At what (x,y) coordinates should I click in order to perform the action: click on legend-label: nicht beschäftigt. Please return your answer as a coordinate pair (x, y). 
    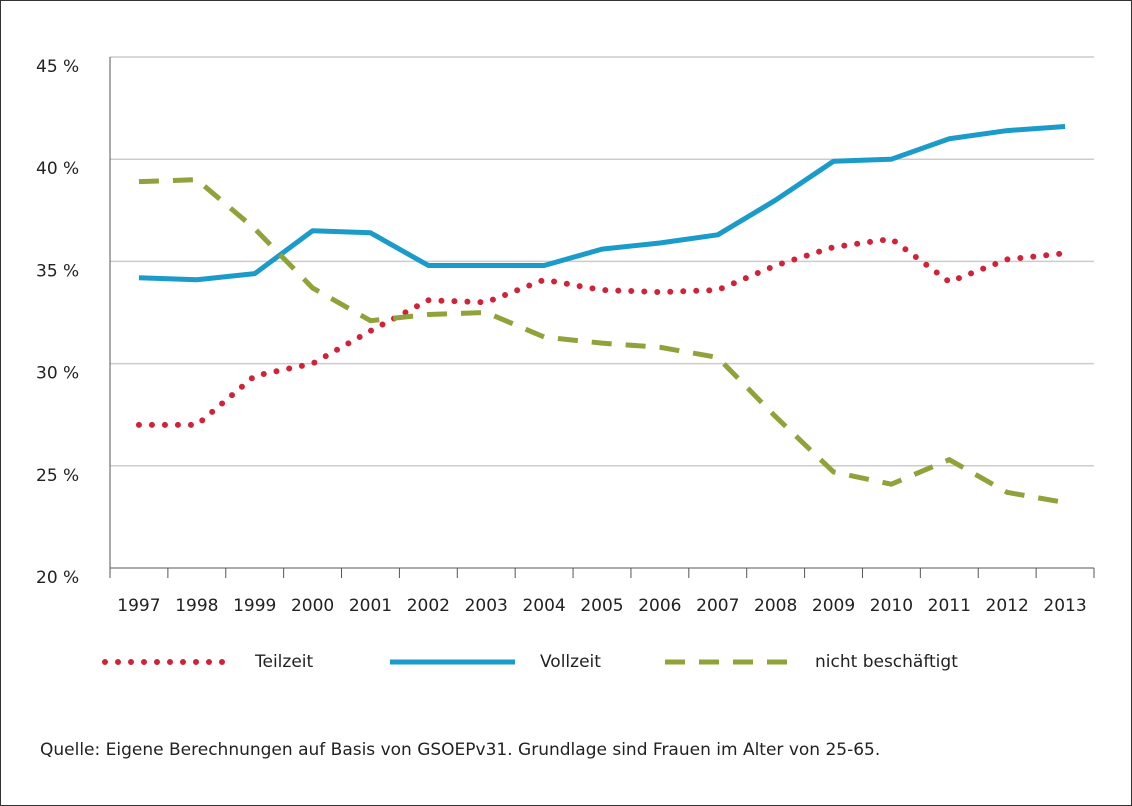
    Looking at the image, I should click on (886, 662).